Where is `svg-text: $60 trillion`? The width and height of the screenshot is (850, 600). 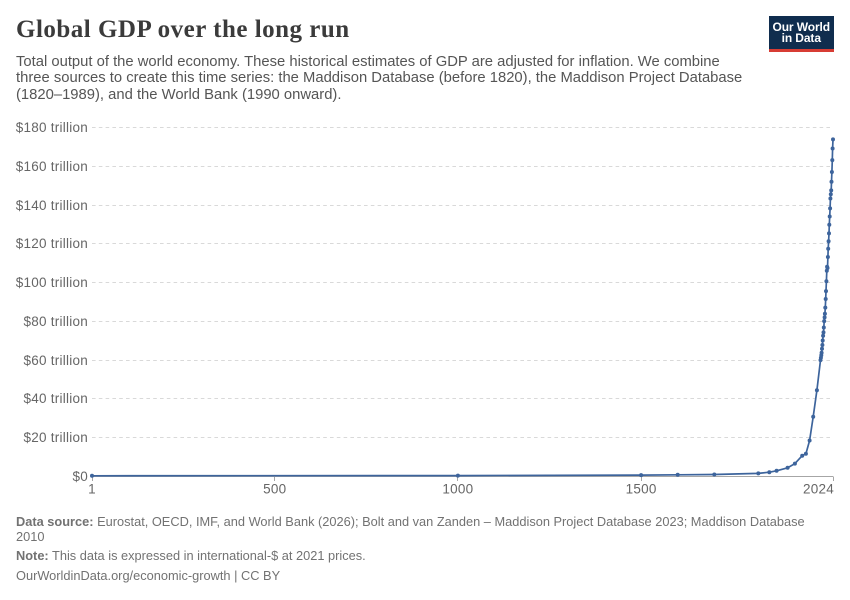
svg-text: $60 trillion is located at coordinates (55, 360).